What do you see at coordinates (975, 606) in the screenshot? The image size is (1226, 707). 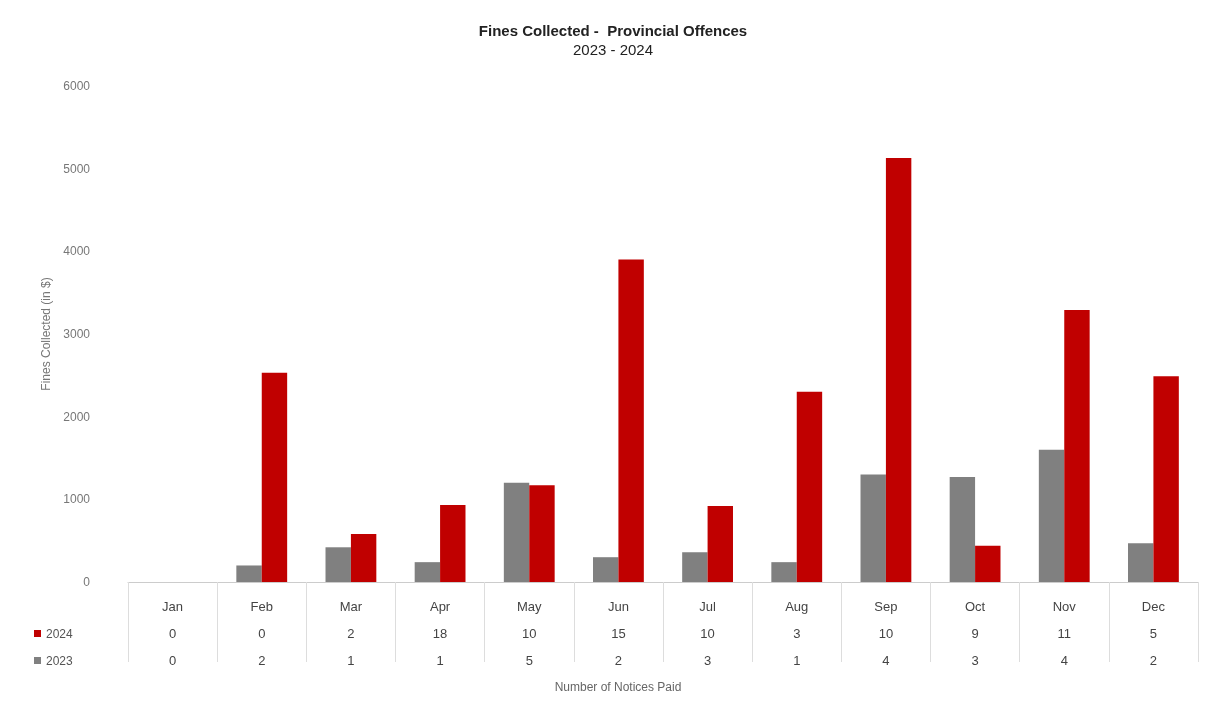 I see `x-tick-label: Oct` at bounding box center [975, 606].